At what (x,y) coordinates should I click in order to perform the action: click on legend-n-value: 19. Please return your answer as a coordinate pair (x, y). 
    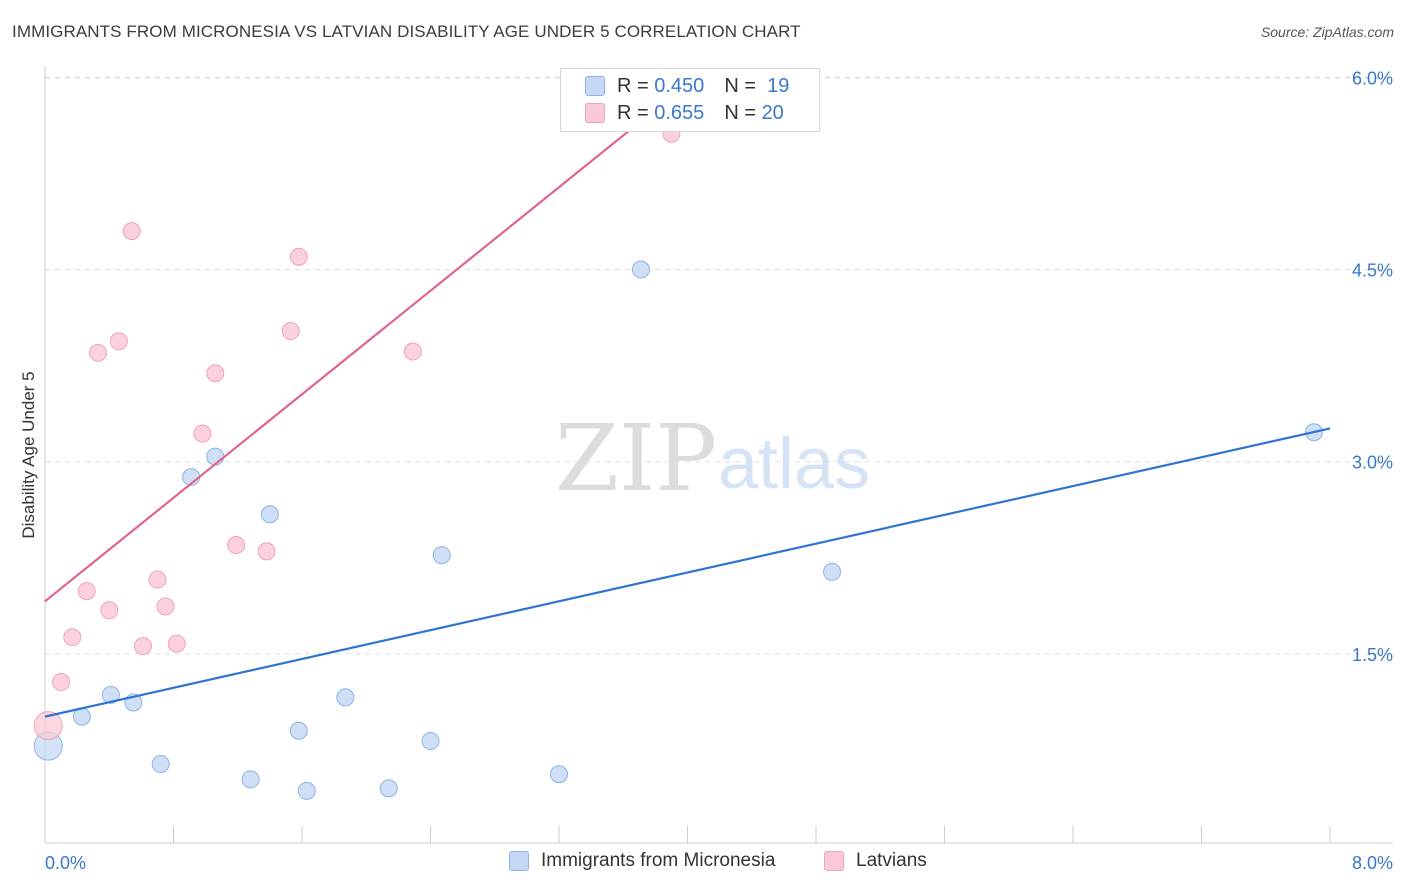
    Looking at the image, I should click on (778, 85).